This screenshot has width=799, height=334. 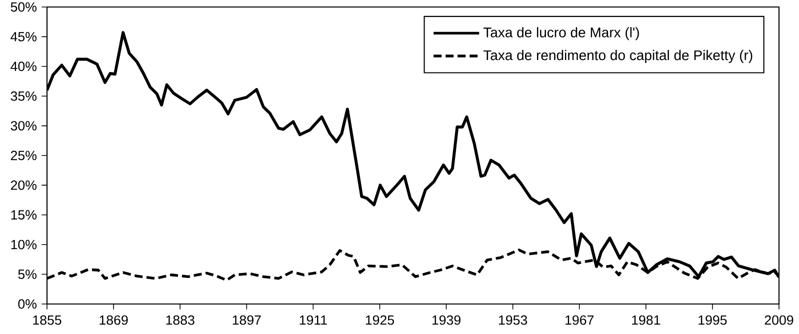 What do you see at coordinates (779, 320) in the screenshot?
I see `x-tick-label: 2009` at bounding box center [779, 320].